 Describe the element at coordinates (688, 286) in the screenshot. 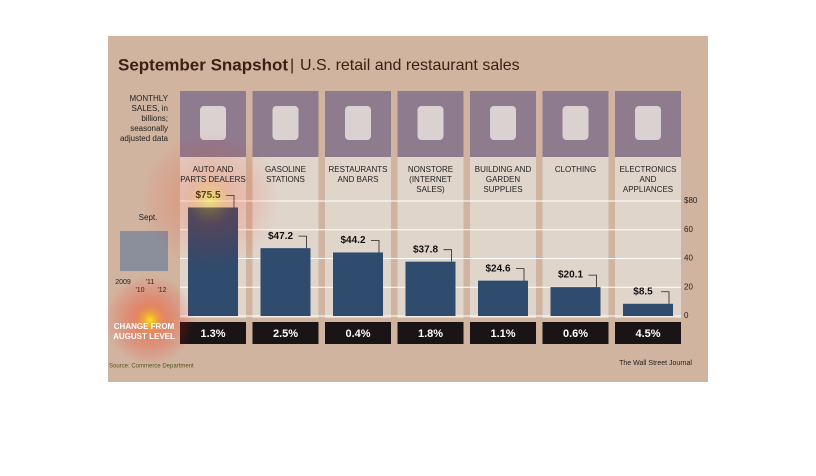

I see `y-tick-label: 20` at that location.